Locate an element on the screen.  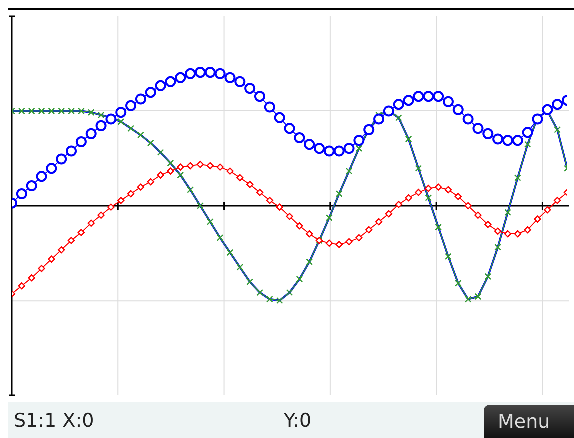
text: Y:0 is located at coordinates (298, 421).